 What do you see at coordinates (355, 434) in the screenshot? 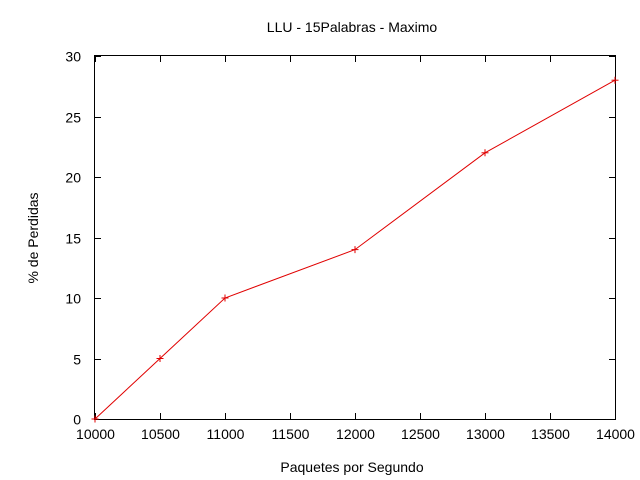
I see `x-tick-label: 12000` at bounding box center [355, 434].